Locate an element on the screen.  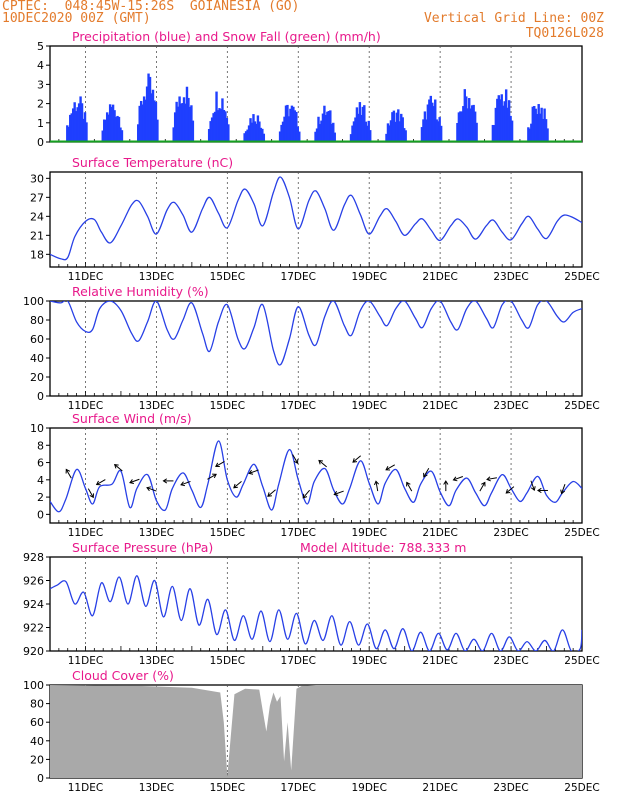
temp-xtick-label: 23DEC is located at coordinates (510, 277).